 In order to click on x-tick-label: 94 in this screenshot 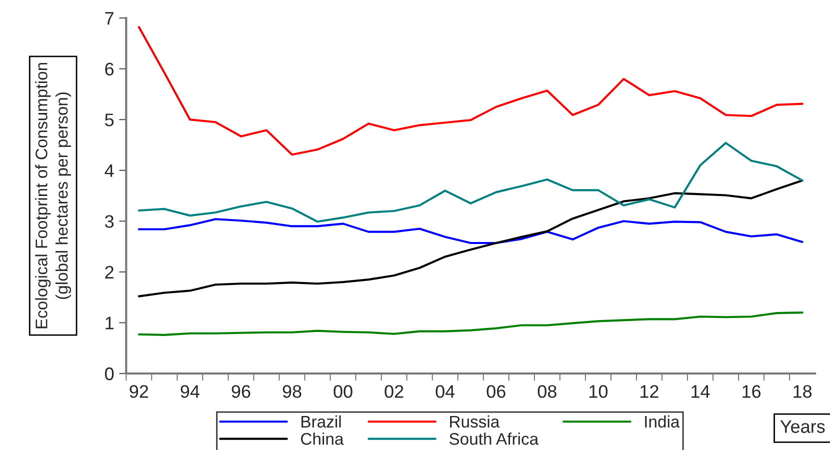, I will do `click(190, 391)`.